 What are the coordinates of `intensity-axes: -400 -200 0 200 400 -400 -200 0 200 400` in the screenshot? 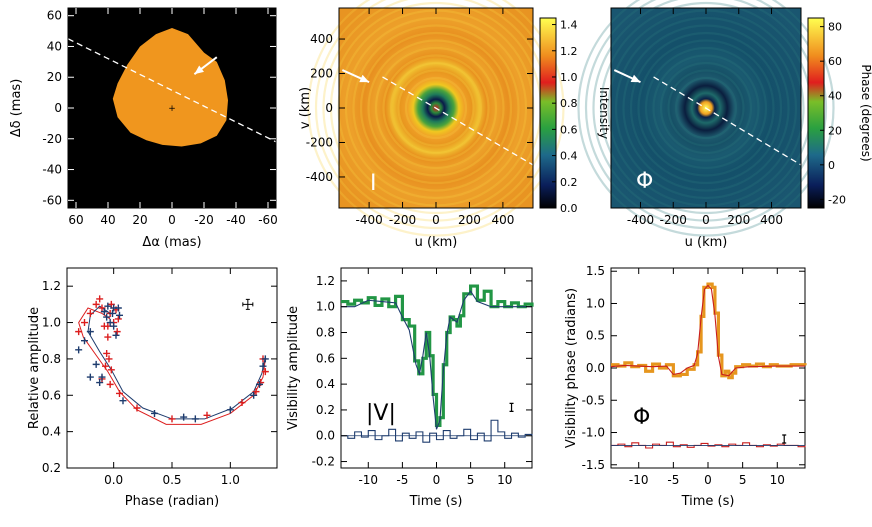 It's located at (419, 117).